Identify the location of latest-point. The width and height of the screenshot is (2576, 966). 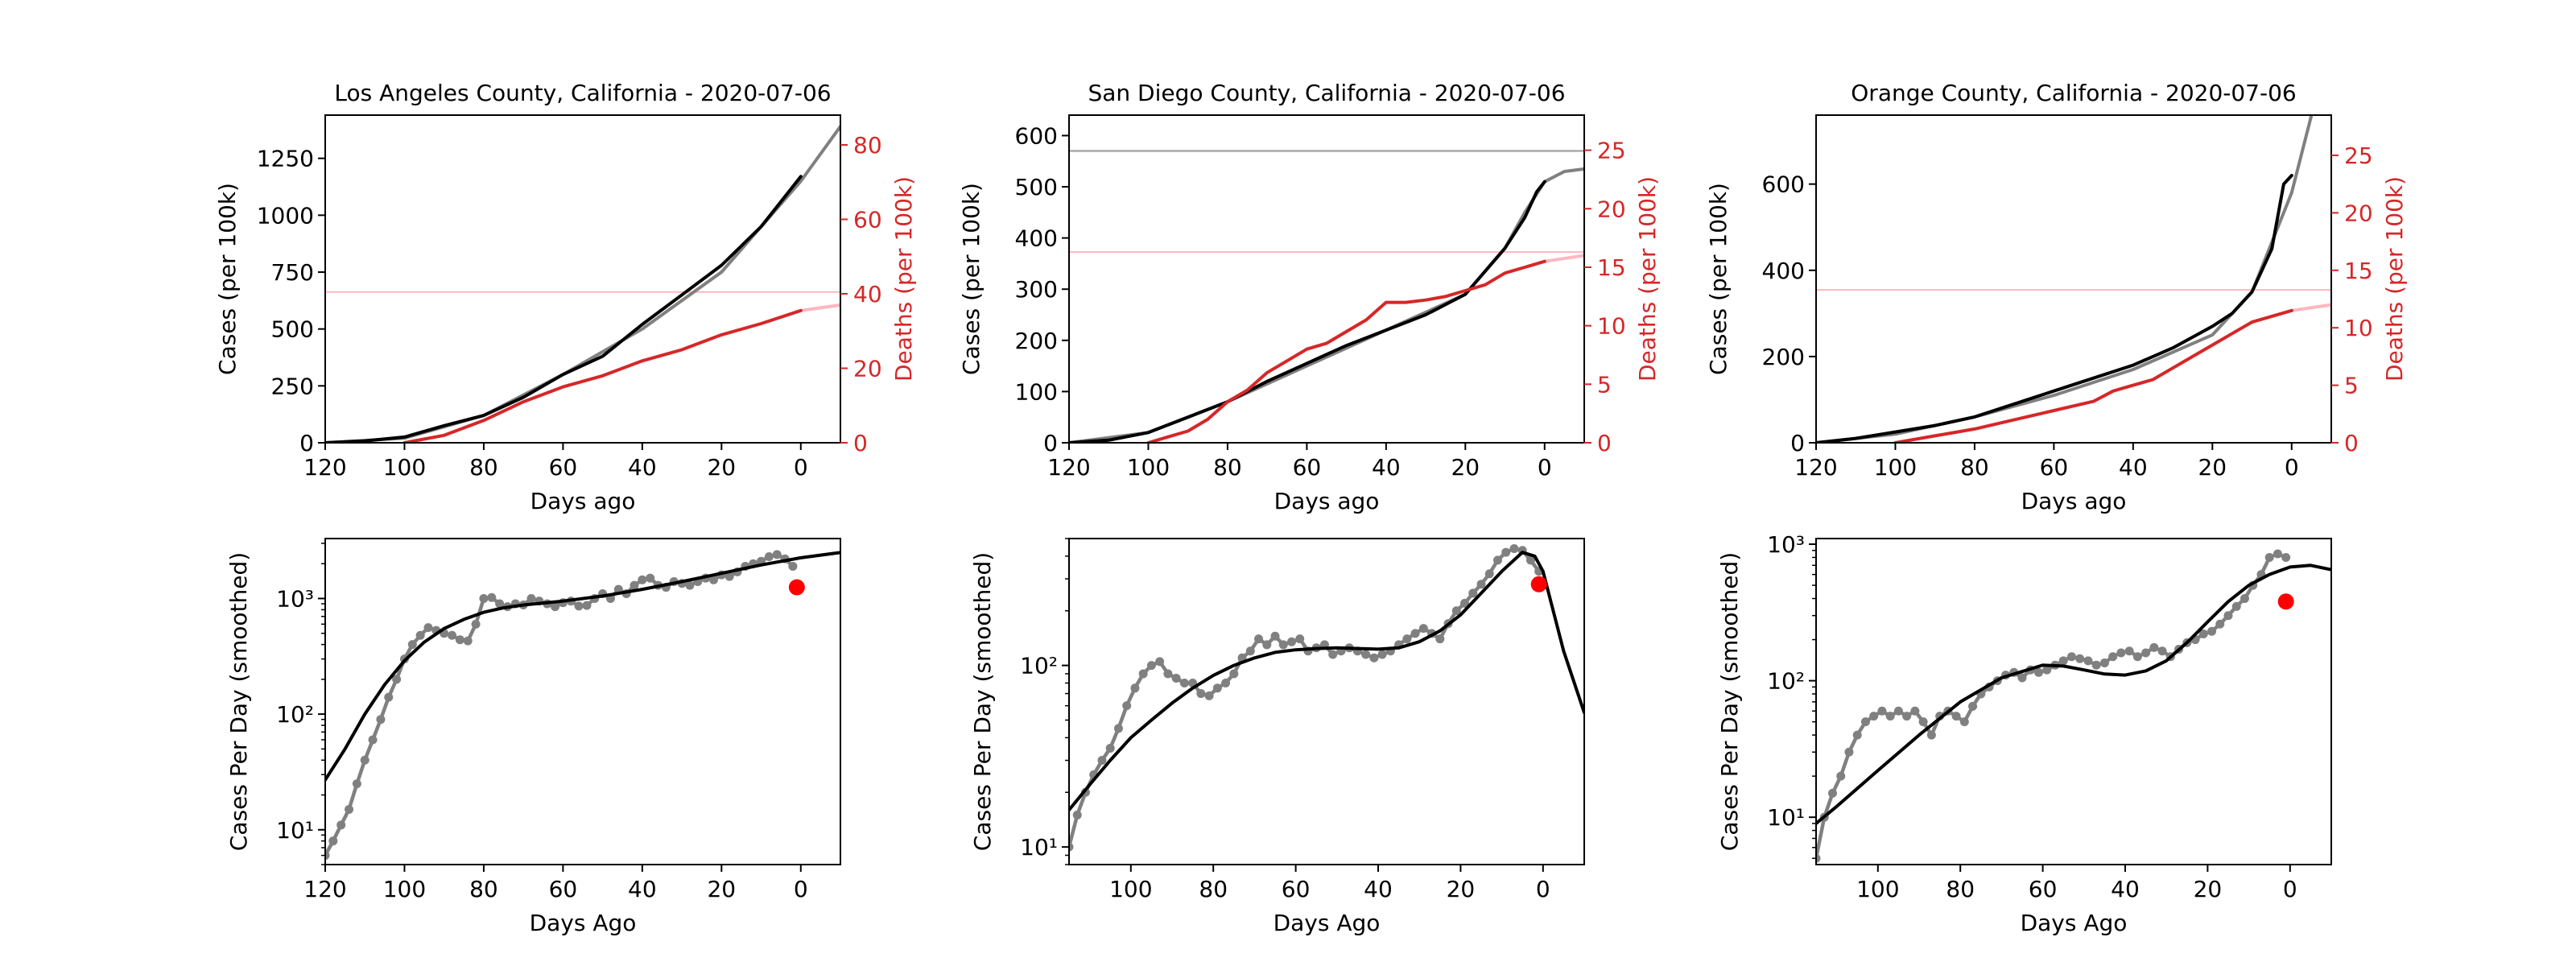
(796, 587).